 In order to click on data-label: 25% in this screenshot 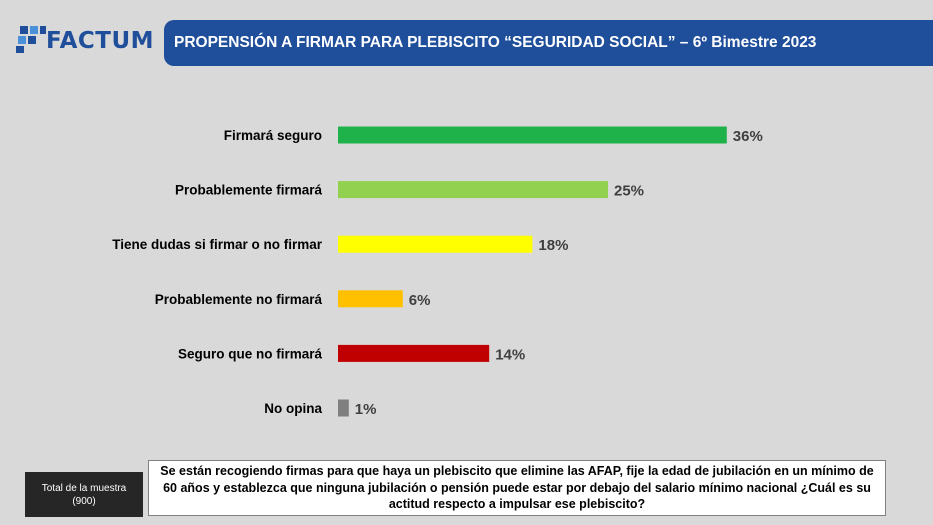, I will do `click(629, 191)`.